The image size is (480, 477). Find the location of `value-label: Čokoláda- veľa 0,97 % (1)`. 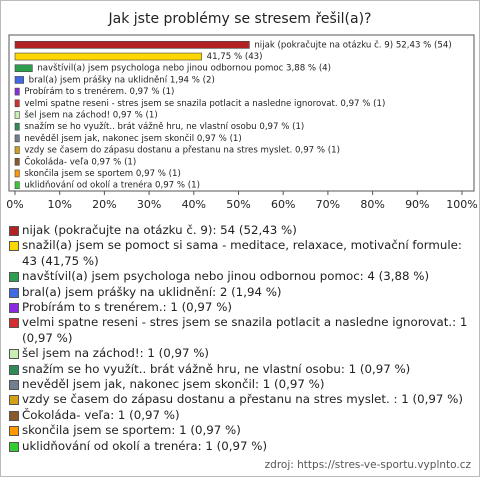

value-label: Čokoláda- veľa 0,97 % (1) is located at coordinates (80, 161).